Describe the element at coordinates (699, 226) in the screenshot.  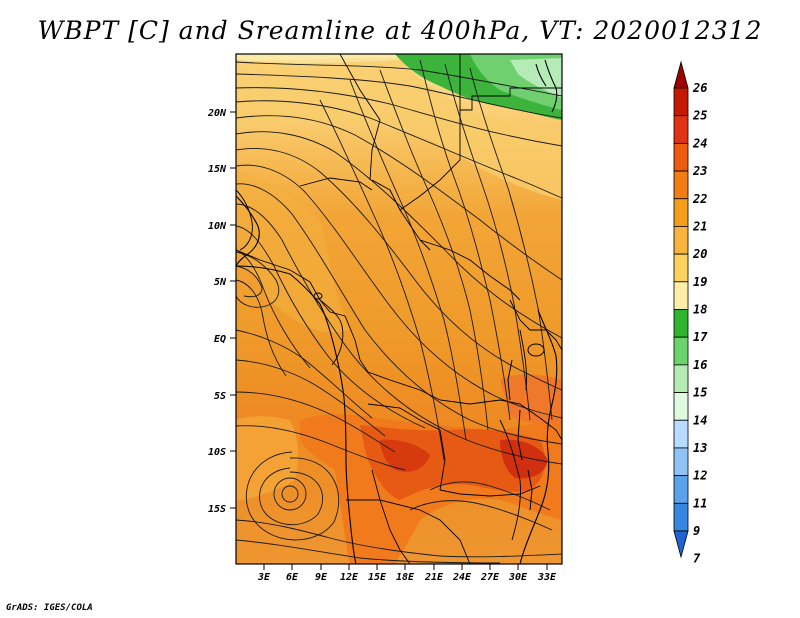
I see `colorbar-label: 21` at that location.